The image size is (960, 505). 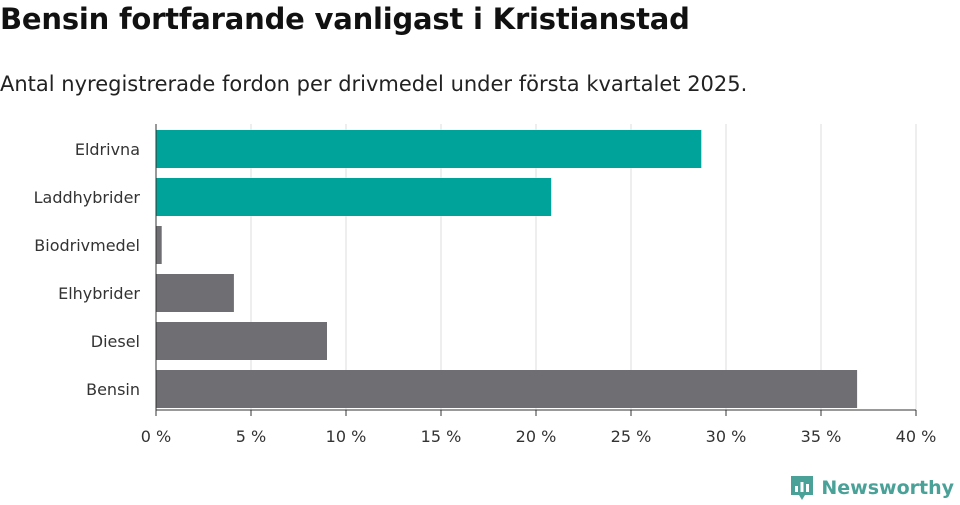 I want to click on newsworthy-brand: Newsworthy, so click(x=871, y=488).